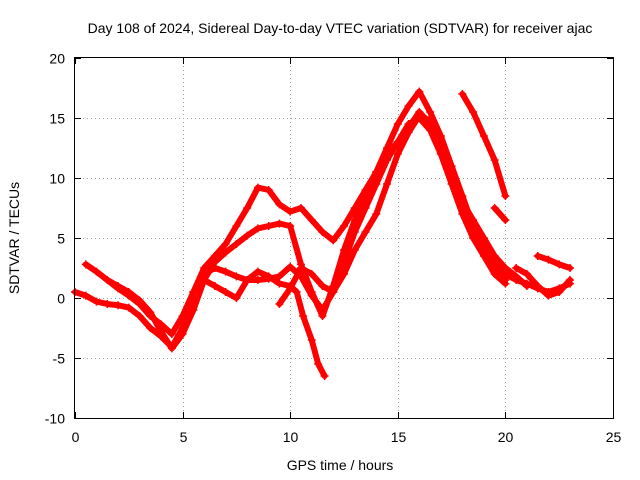  I want to click on y-tick-label: -5, so click(59, 359).